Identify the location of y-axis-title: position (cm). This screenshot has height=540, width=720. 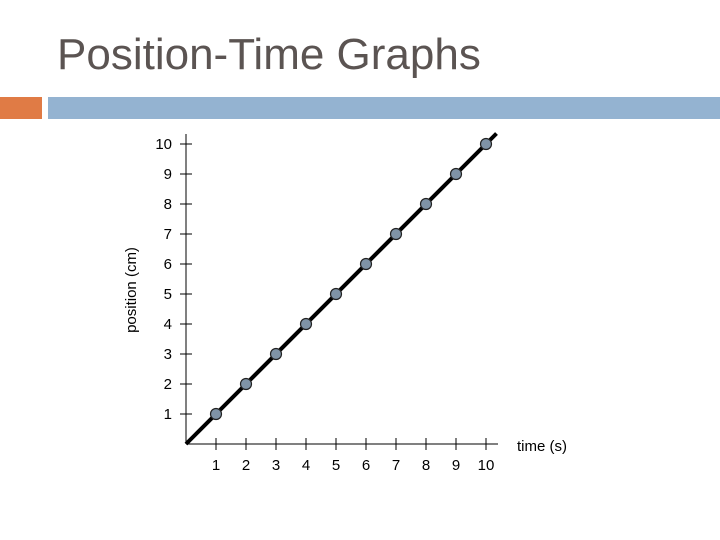
(131, 290).